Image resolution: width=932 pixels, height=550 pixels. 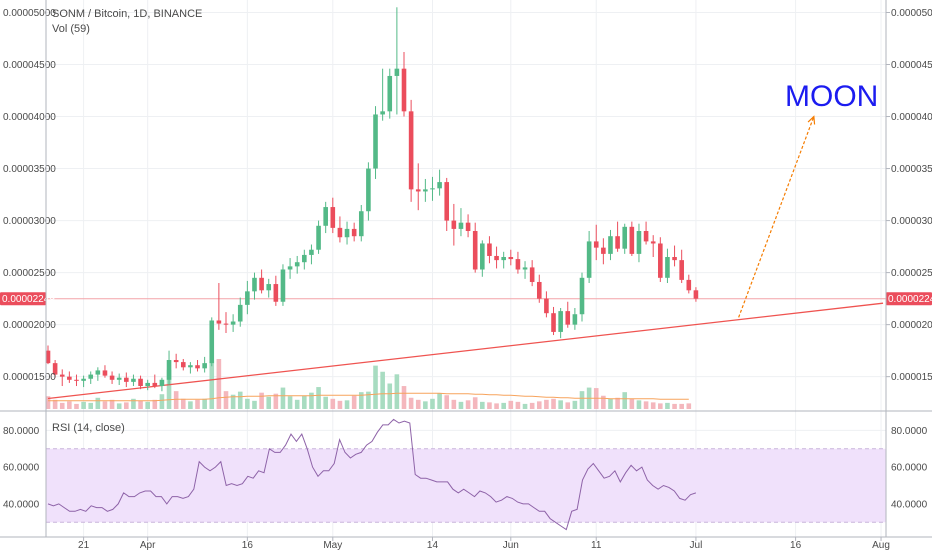 What do you see at coordinates (29, 221) in the screenshot?
I see `price-tick-label: 0.00003000` at bounding box center [29, 221].